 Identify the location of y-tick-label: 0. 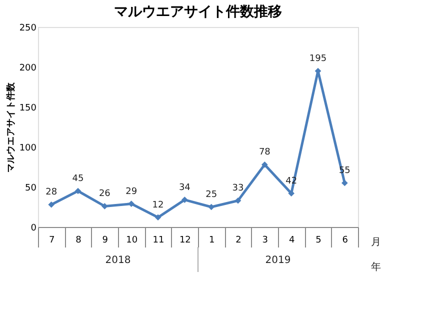
(33, 229).